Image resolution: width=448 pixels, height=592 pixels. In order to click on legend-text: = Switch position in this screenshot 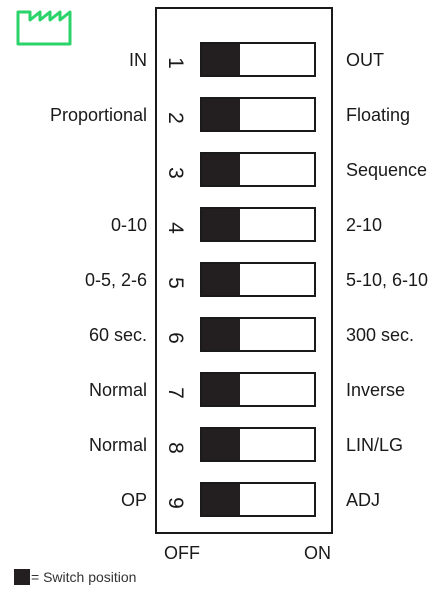, I will do `click(84, 577)`.